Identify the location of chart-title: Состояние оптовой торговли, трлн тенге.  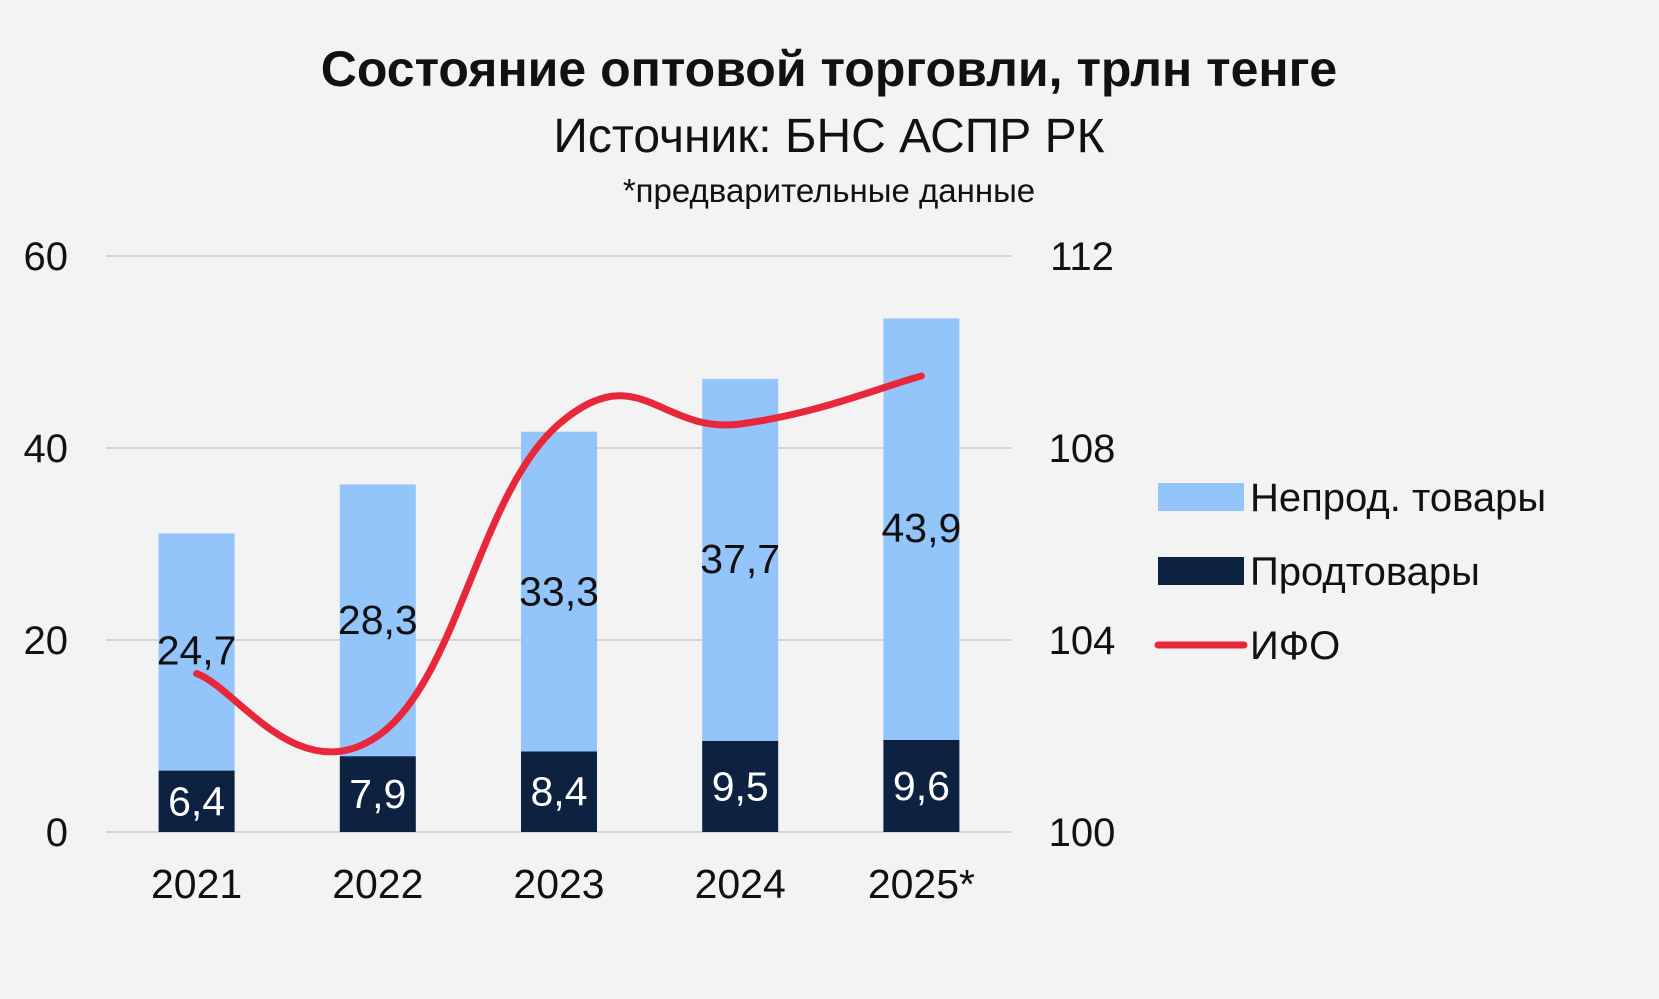
(829, 69).